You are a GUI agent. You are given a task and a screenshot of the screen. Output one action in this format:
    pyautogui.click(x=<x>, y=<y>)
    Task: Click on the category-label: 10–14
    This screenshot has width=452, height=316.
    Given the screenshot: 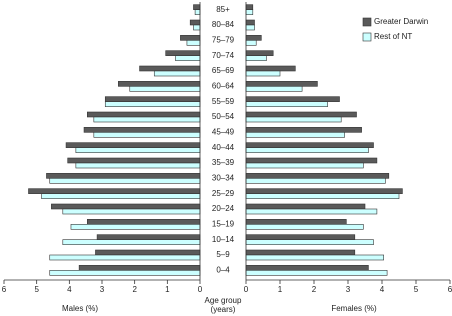 What is the action you would take?
    pyautogui.click(x=223, y=239)
    